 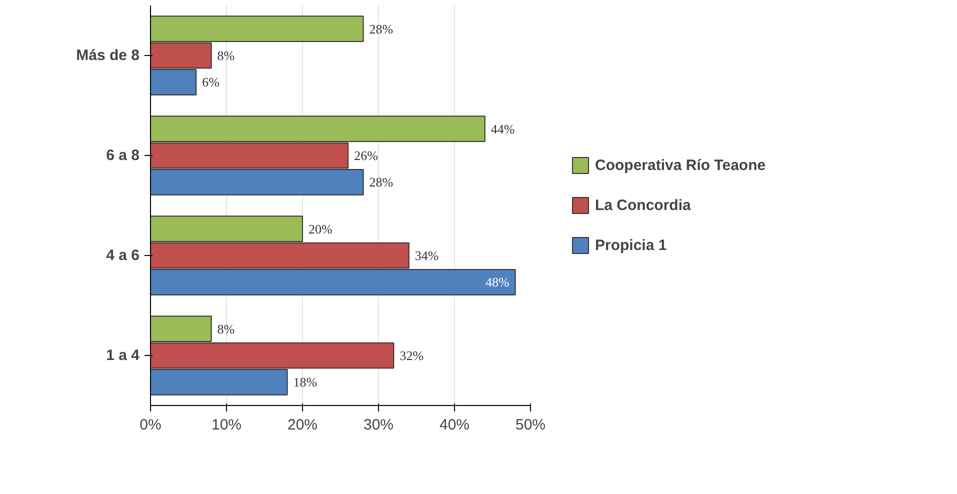 What do you see at coordinates (426, 255) in the screenshot?
I see `data-label: 34%` at bounding box center [426, 255].